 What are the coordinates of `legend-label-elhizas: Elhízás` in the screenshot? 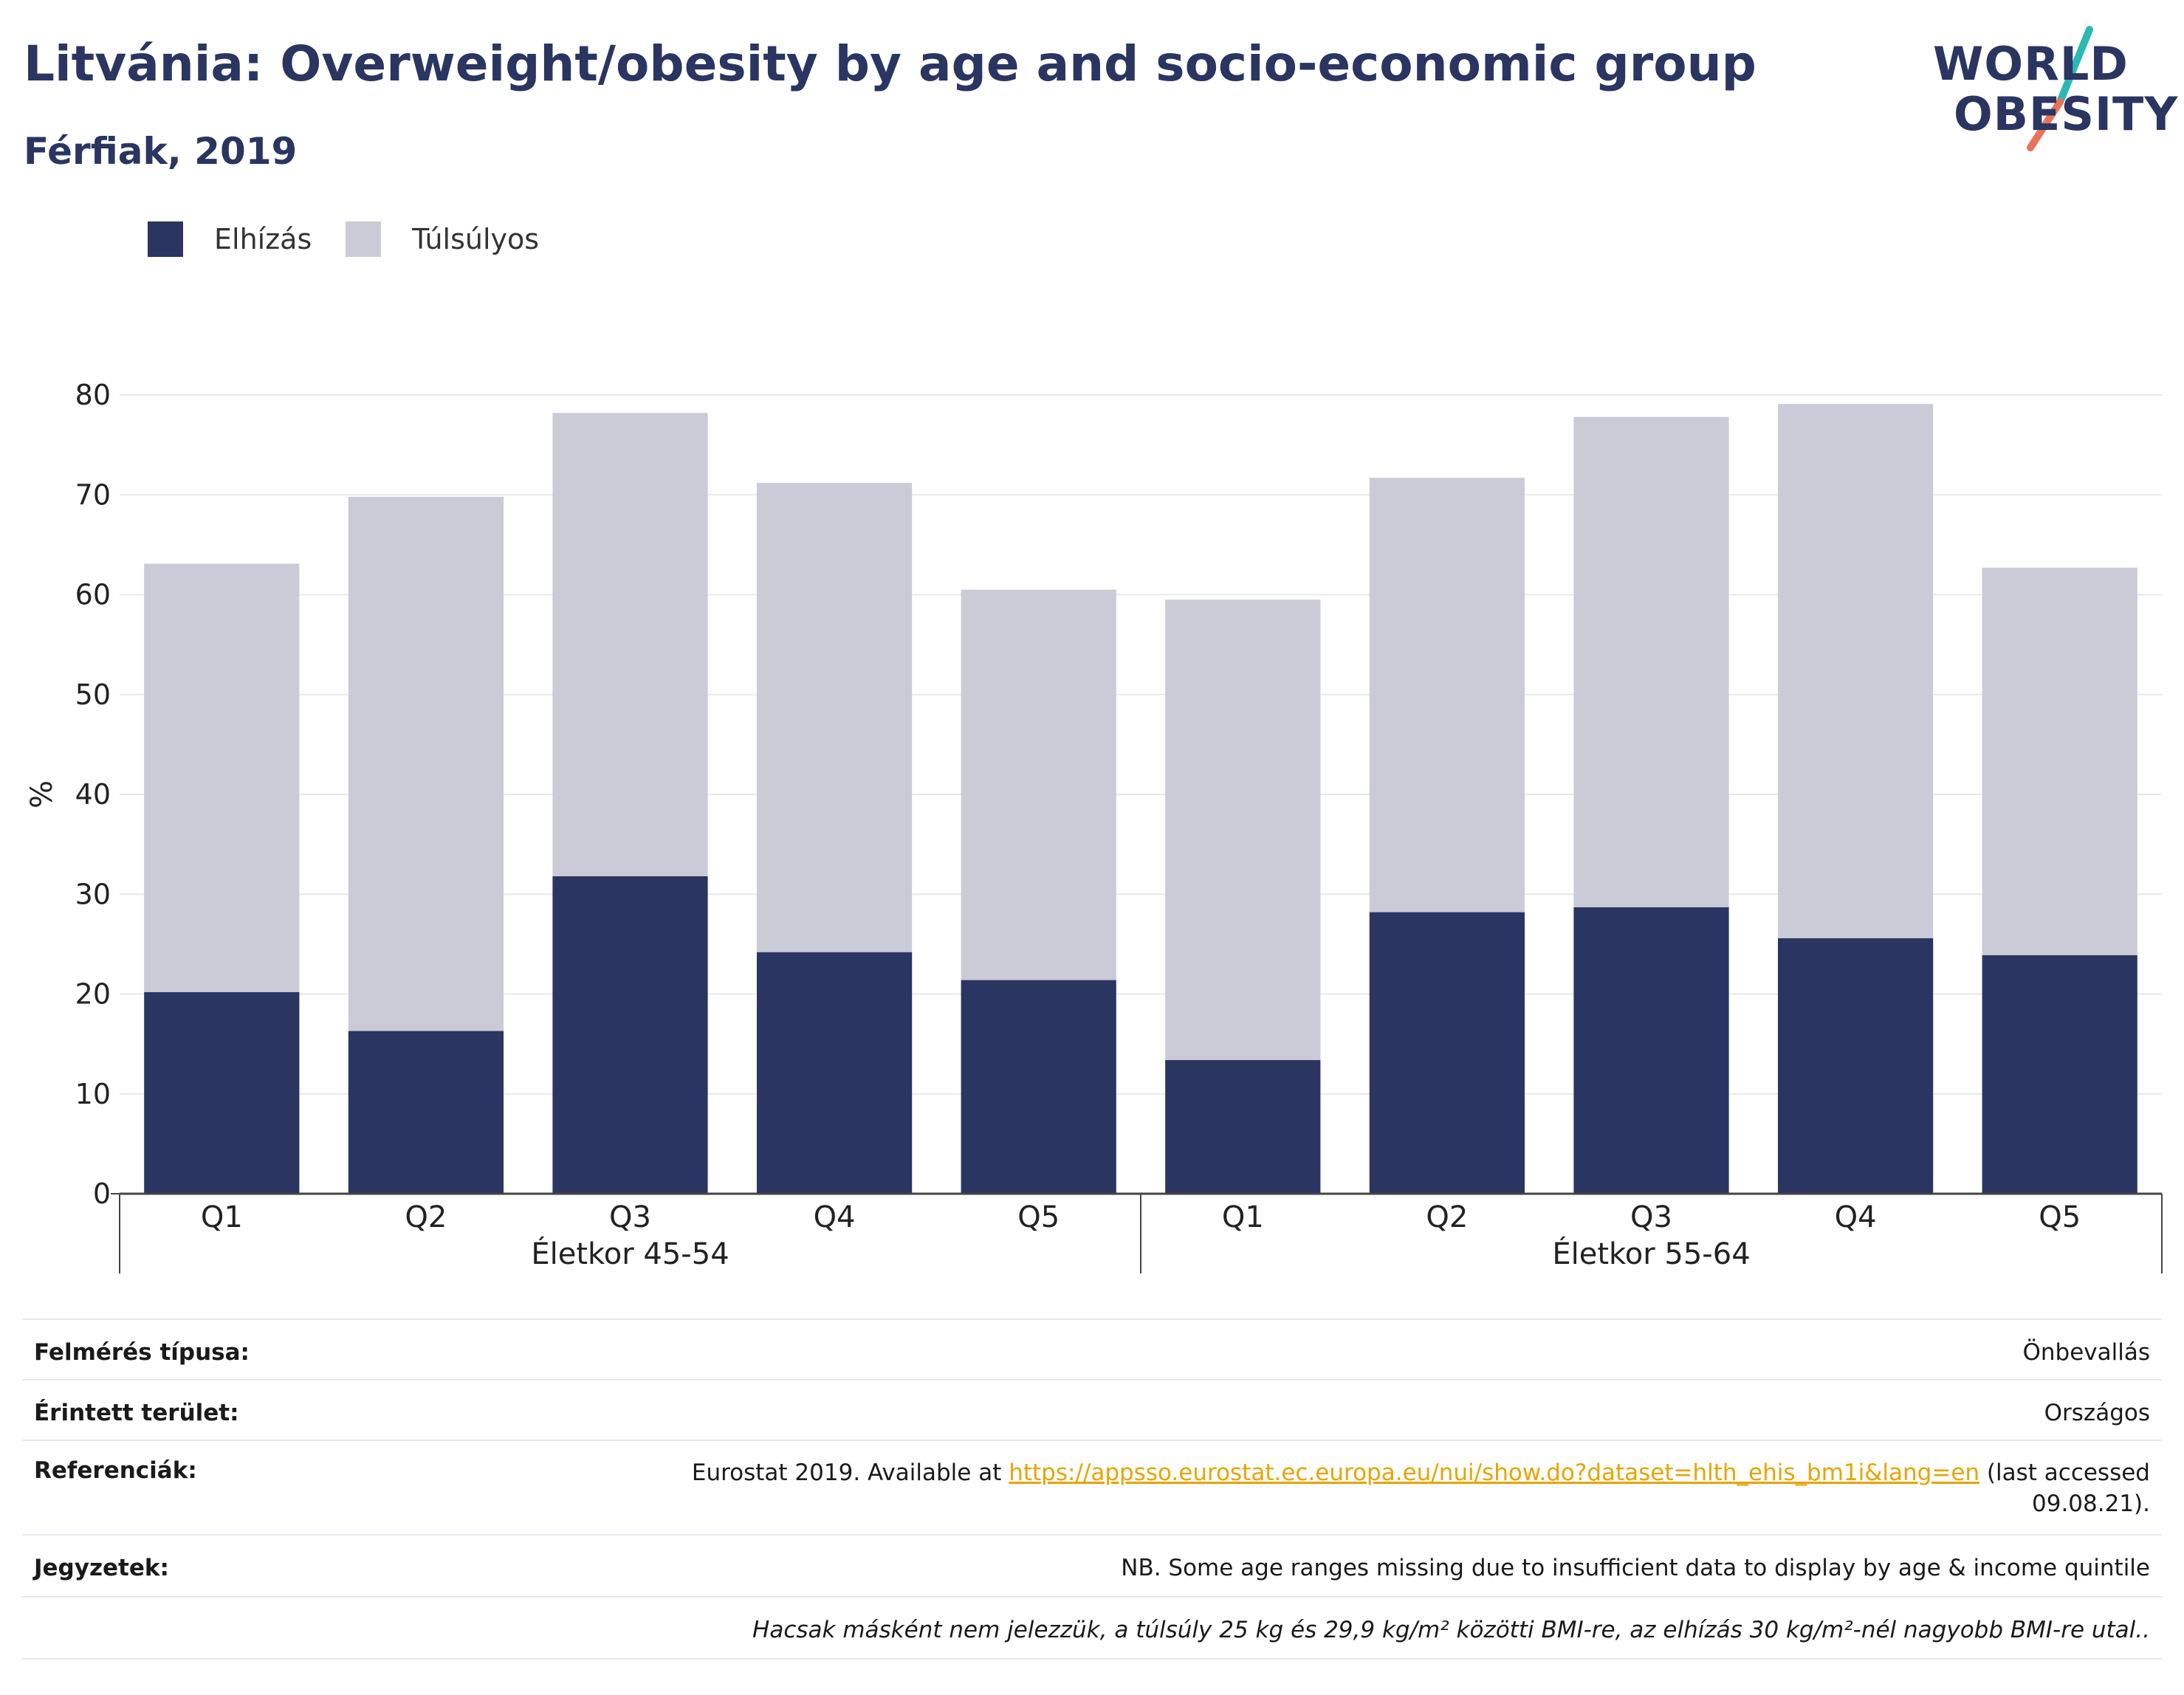 It's located at (263, 239).